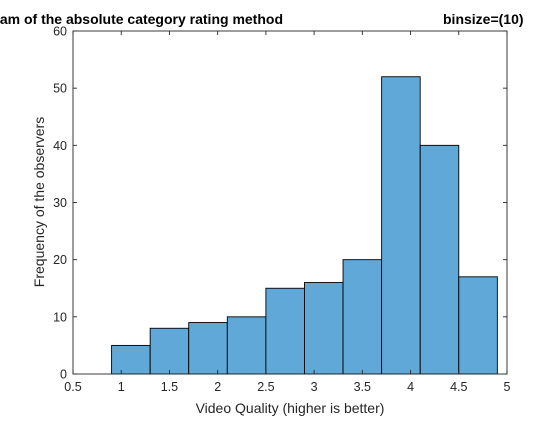  What do you see at coordinates (72, 387) in the screenshot?
I see `x-tick-label: 0.5` at bounding box center [72, 387].